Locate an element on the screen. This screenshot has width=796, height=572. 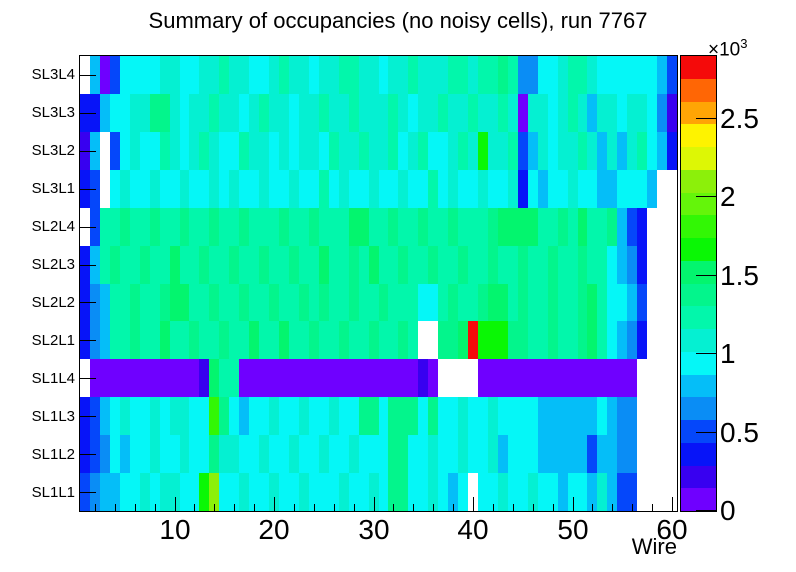
x-axis-label: 60 is located at coordinates (672, 529).